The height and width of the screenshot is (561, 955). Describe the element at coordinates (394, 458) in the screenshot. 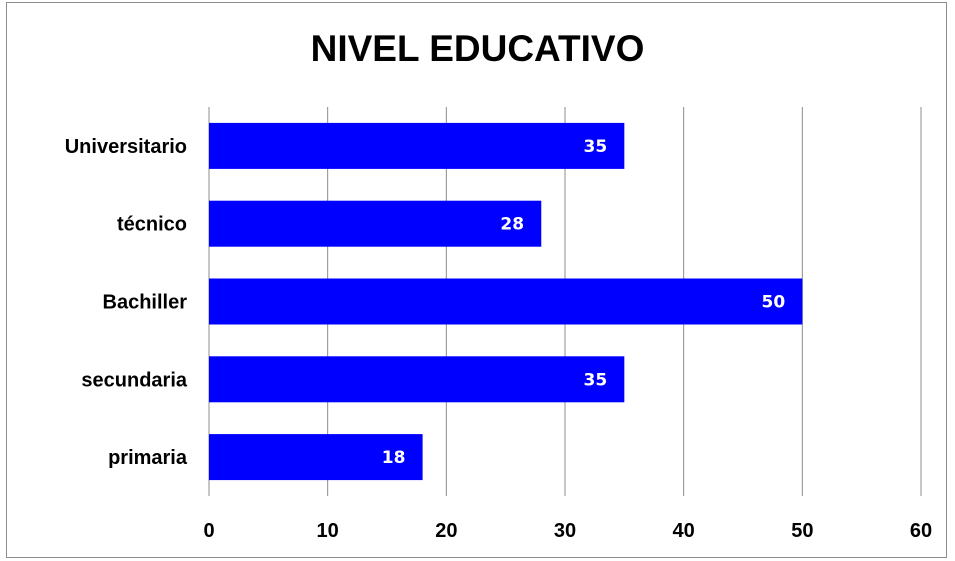

I see `data-label: 18` at that location.